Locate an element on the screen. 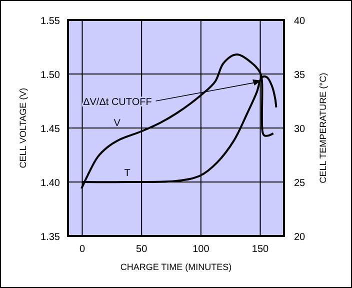 The width and height of the screenshot is (352, 288). y2-tick-label: 30 is located at coordinates (300, 129).